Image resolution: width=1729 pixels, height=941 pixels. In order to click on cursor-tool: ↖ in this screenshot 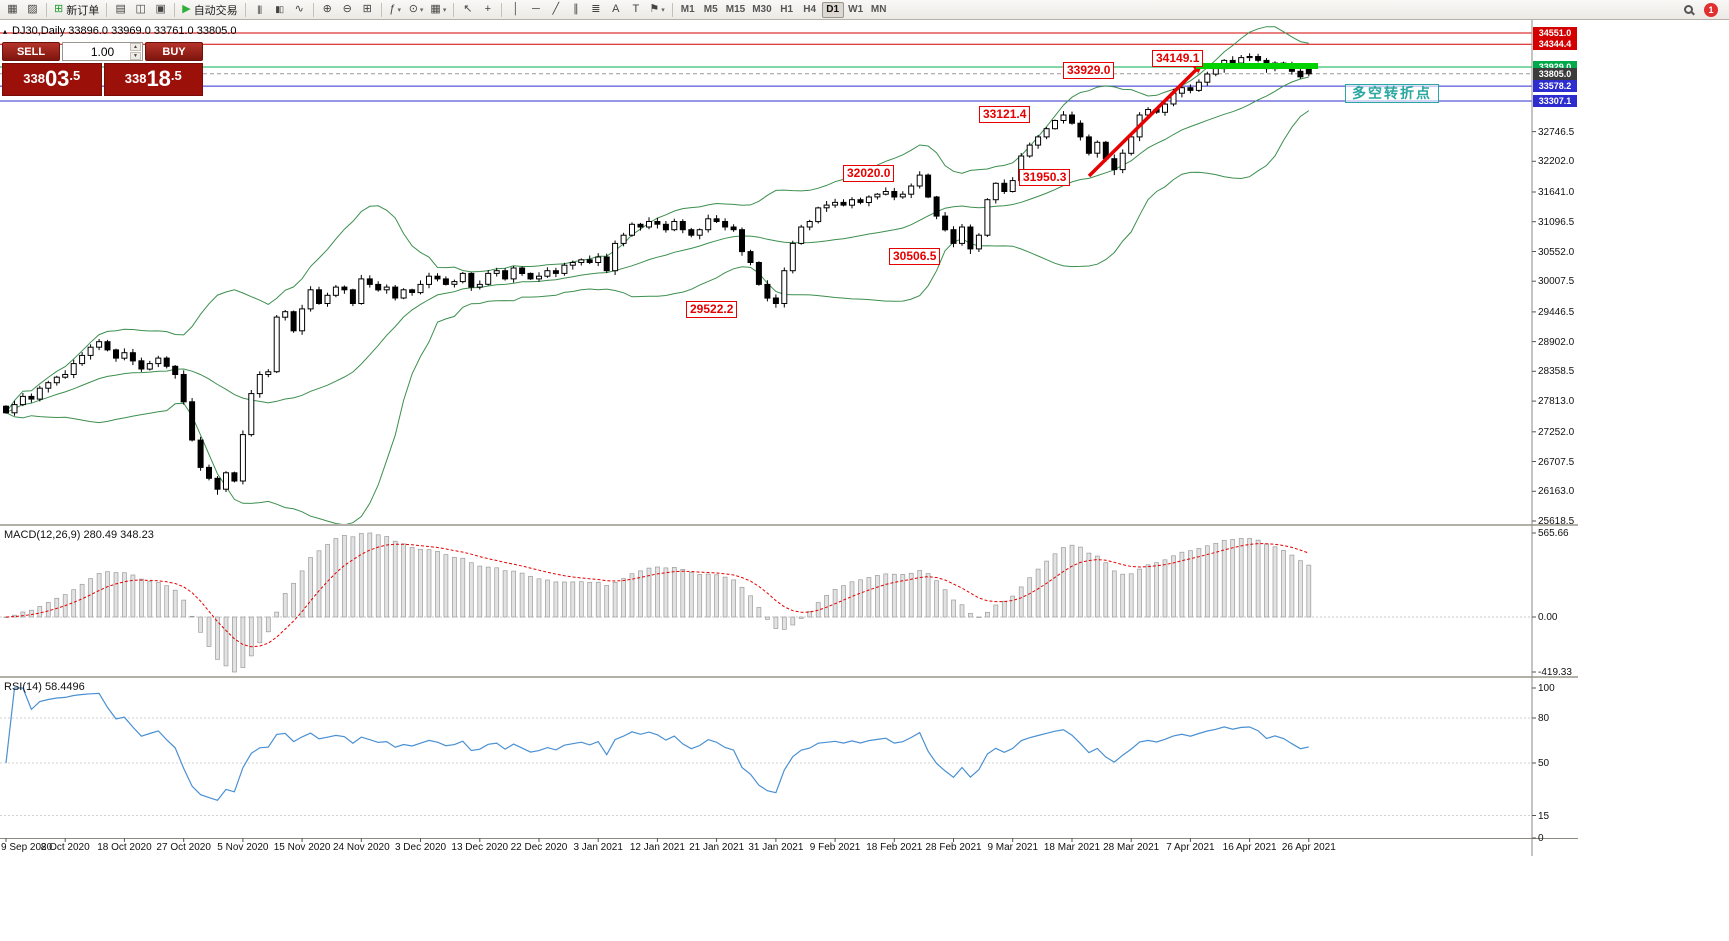, I will do `click(467, 9)`.